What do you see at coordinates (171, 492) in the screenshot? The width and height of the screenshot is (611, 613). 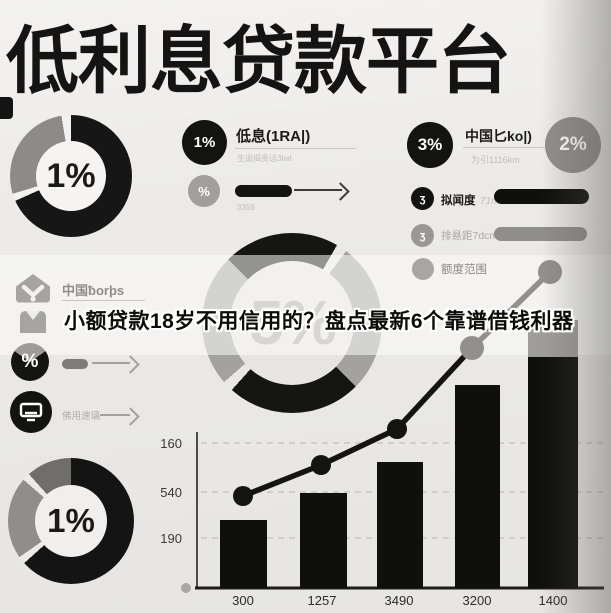 I see `y-tick-label: 540` at bounding box center [171, 492].